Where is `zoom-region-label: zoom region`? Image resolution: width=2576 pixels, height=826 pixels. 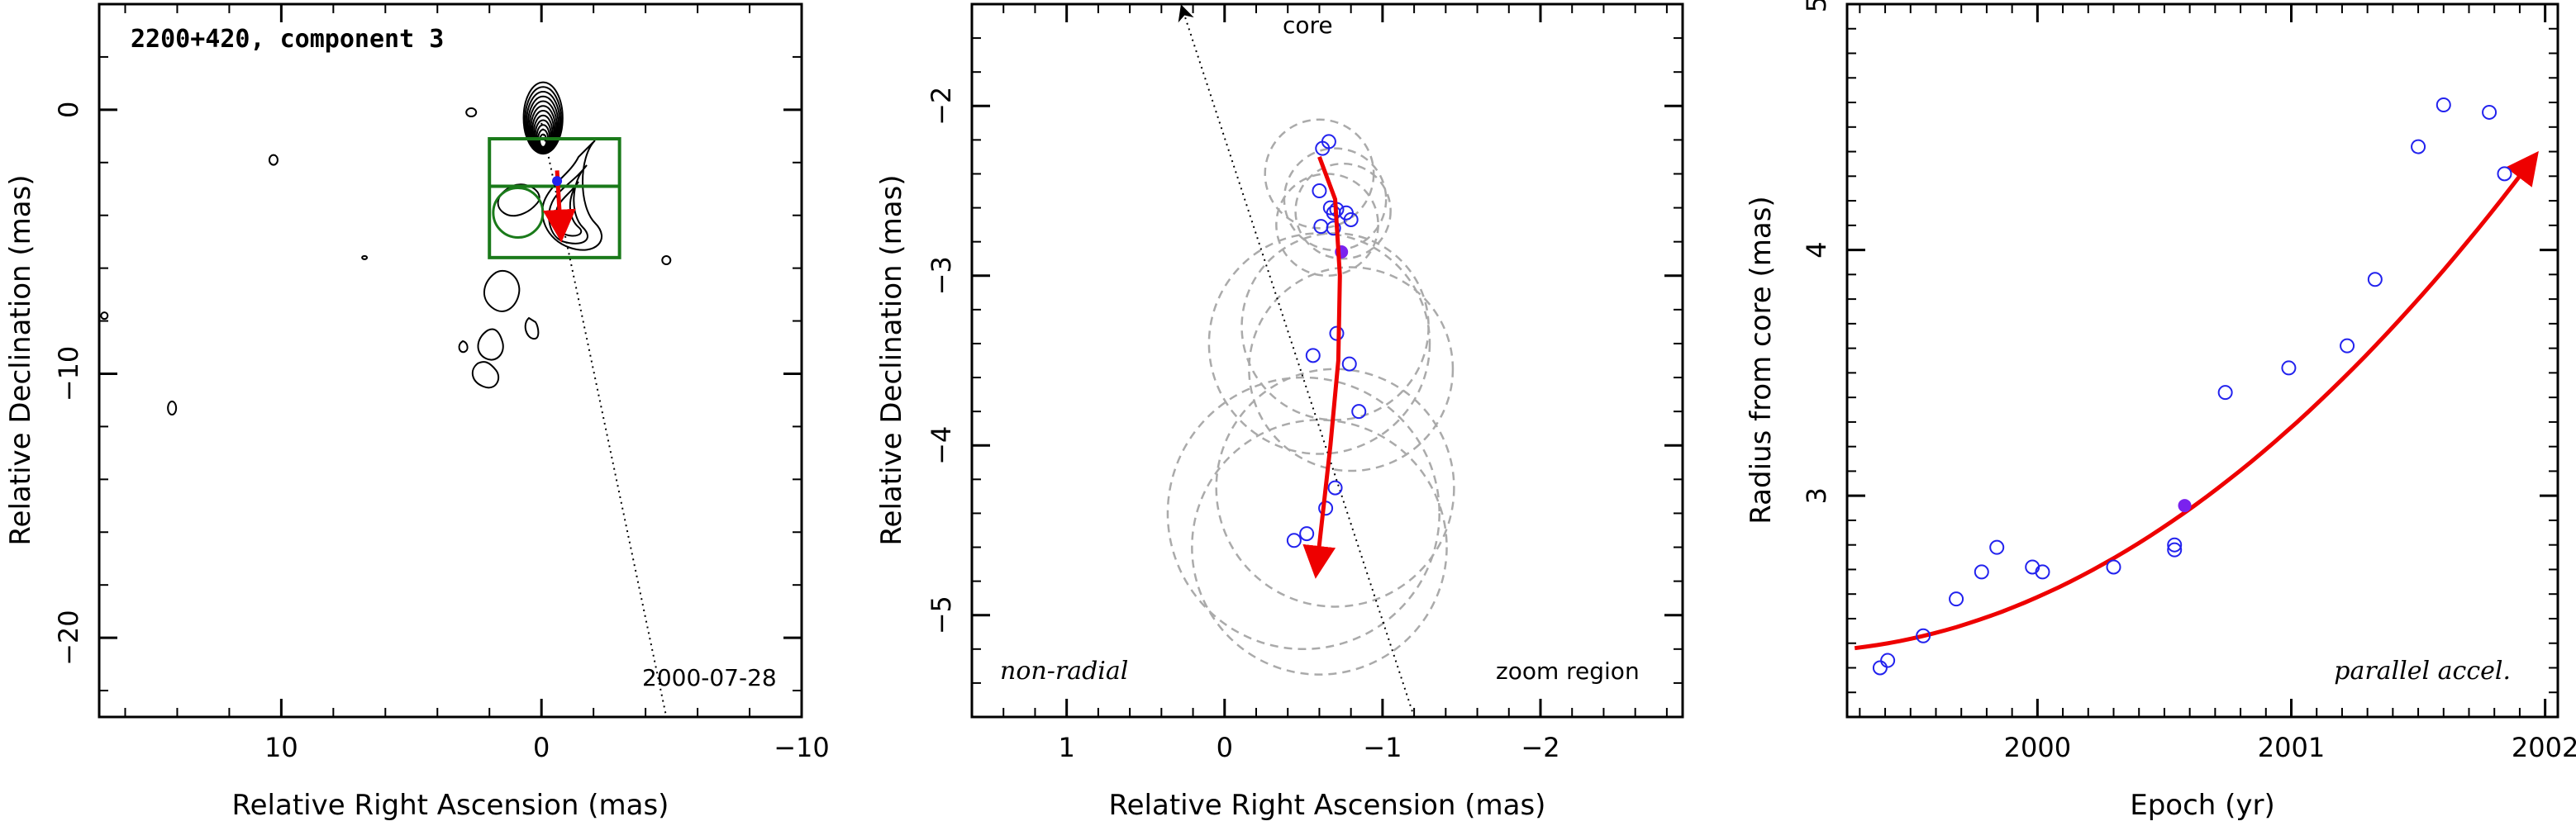 zoom-region-label: zoom region is located at coordinates (1568, 671).